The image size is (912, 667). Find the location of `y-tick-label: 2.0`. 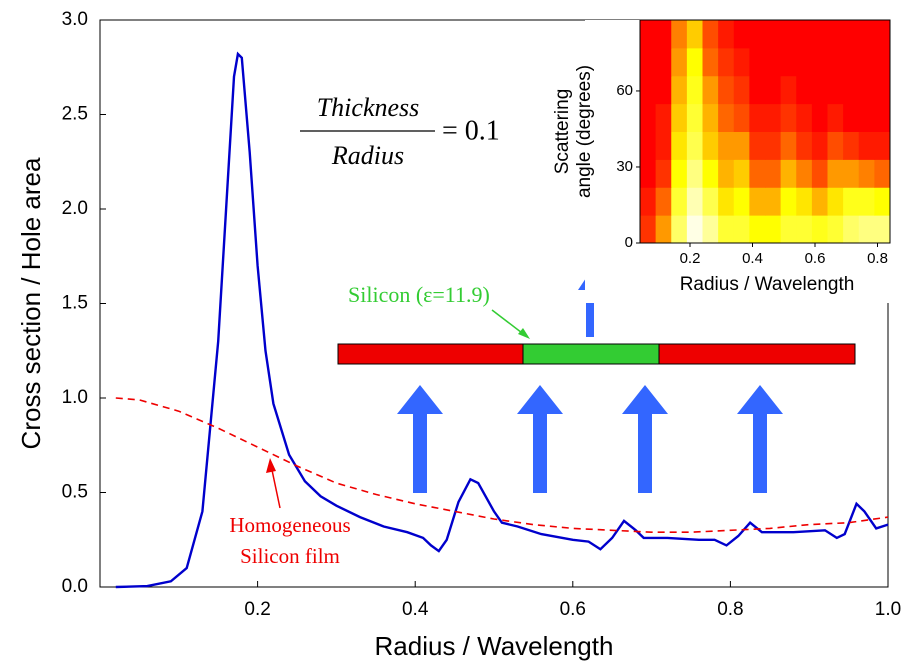

y-tick-label: 2.0 is located at coordinates (75, 208).